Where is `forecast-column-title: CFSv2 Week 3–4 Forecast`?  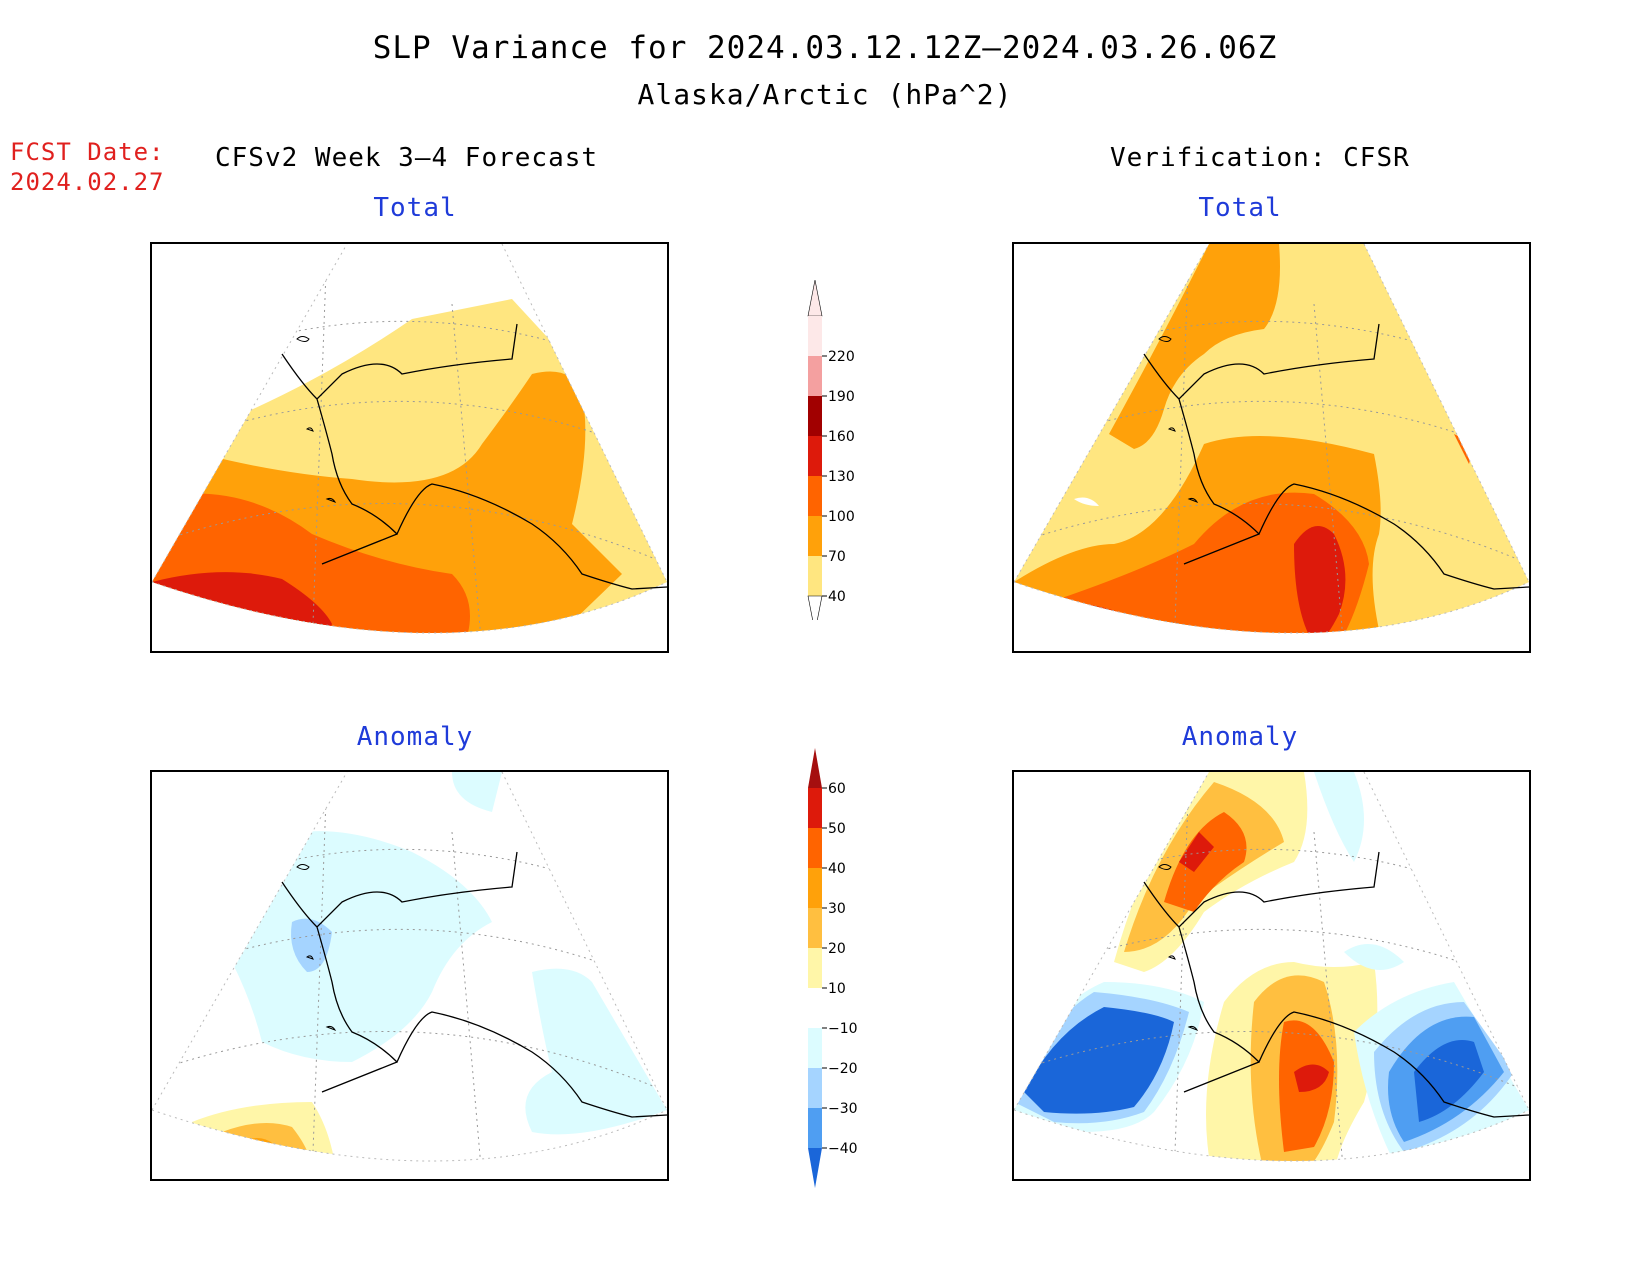 forecast-column-title: CFSv2 Week 3–4 Forecast is located at coordinates (407, 158).